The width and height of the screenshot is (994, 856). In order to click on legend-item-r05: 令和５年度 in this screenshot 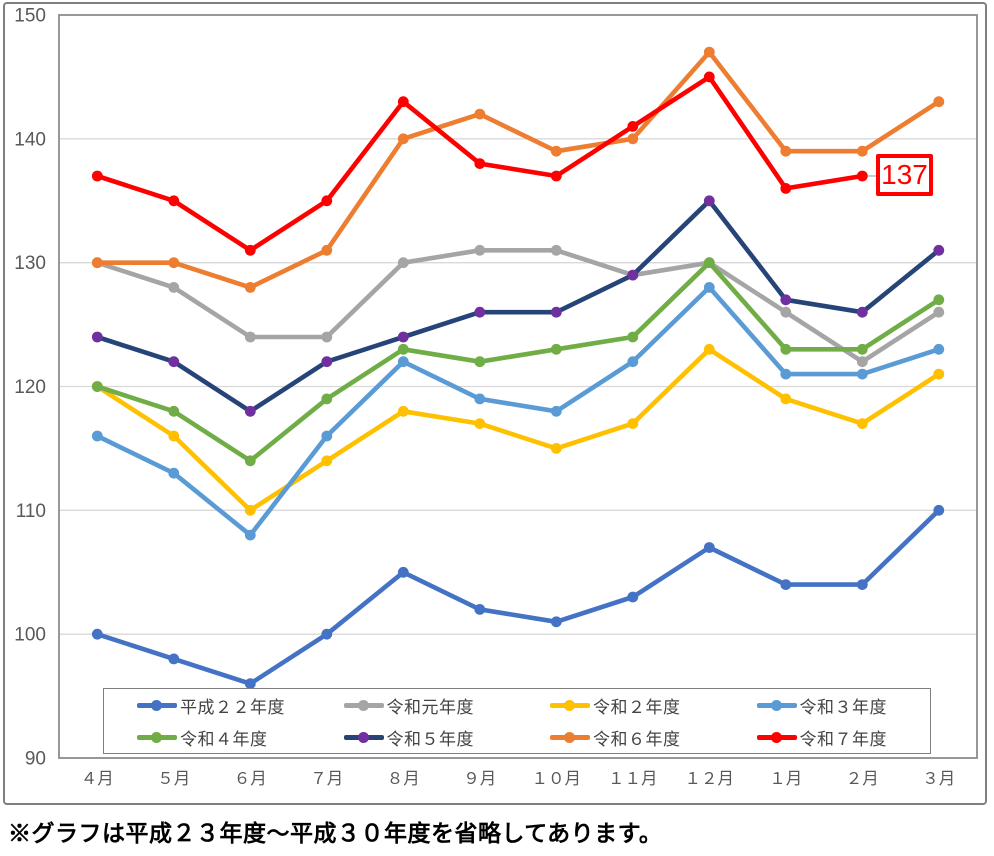, I will do `click(414, 737)`.